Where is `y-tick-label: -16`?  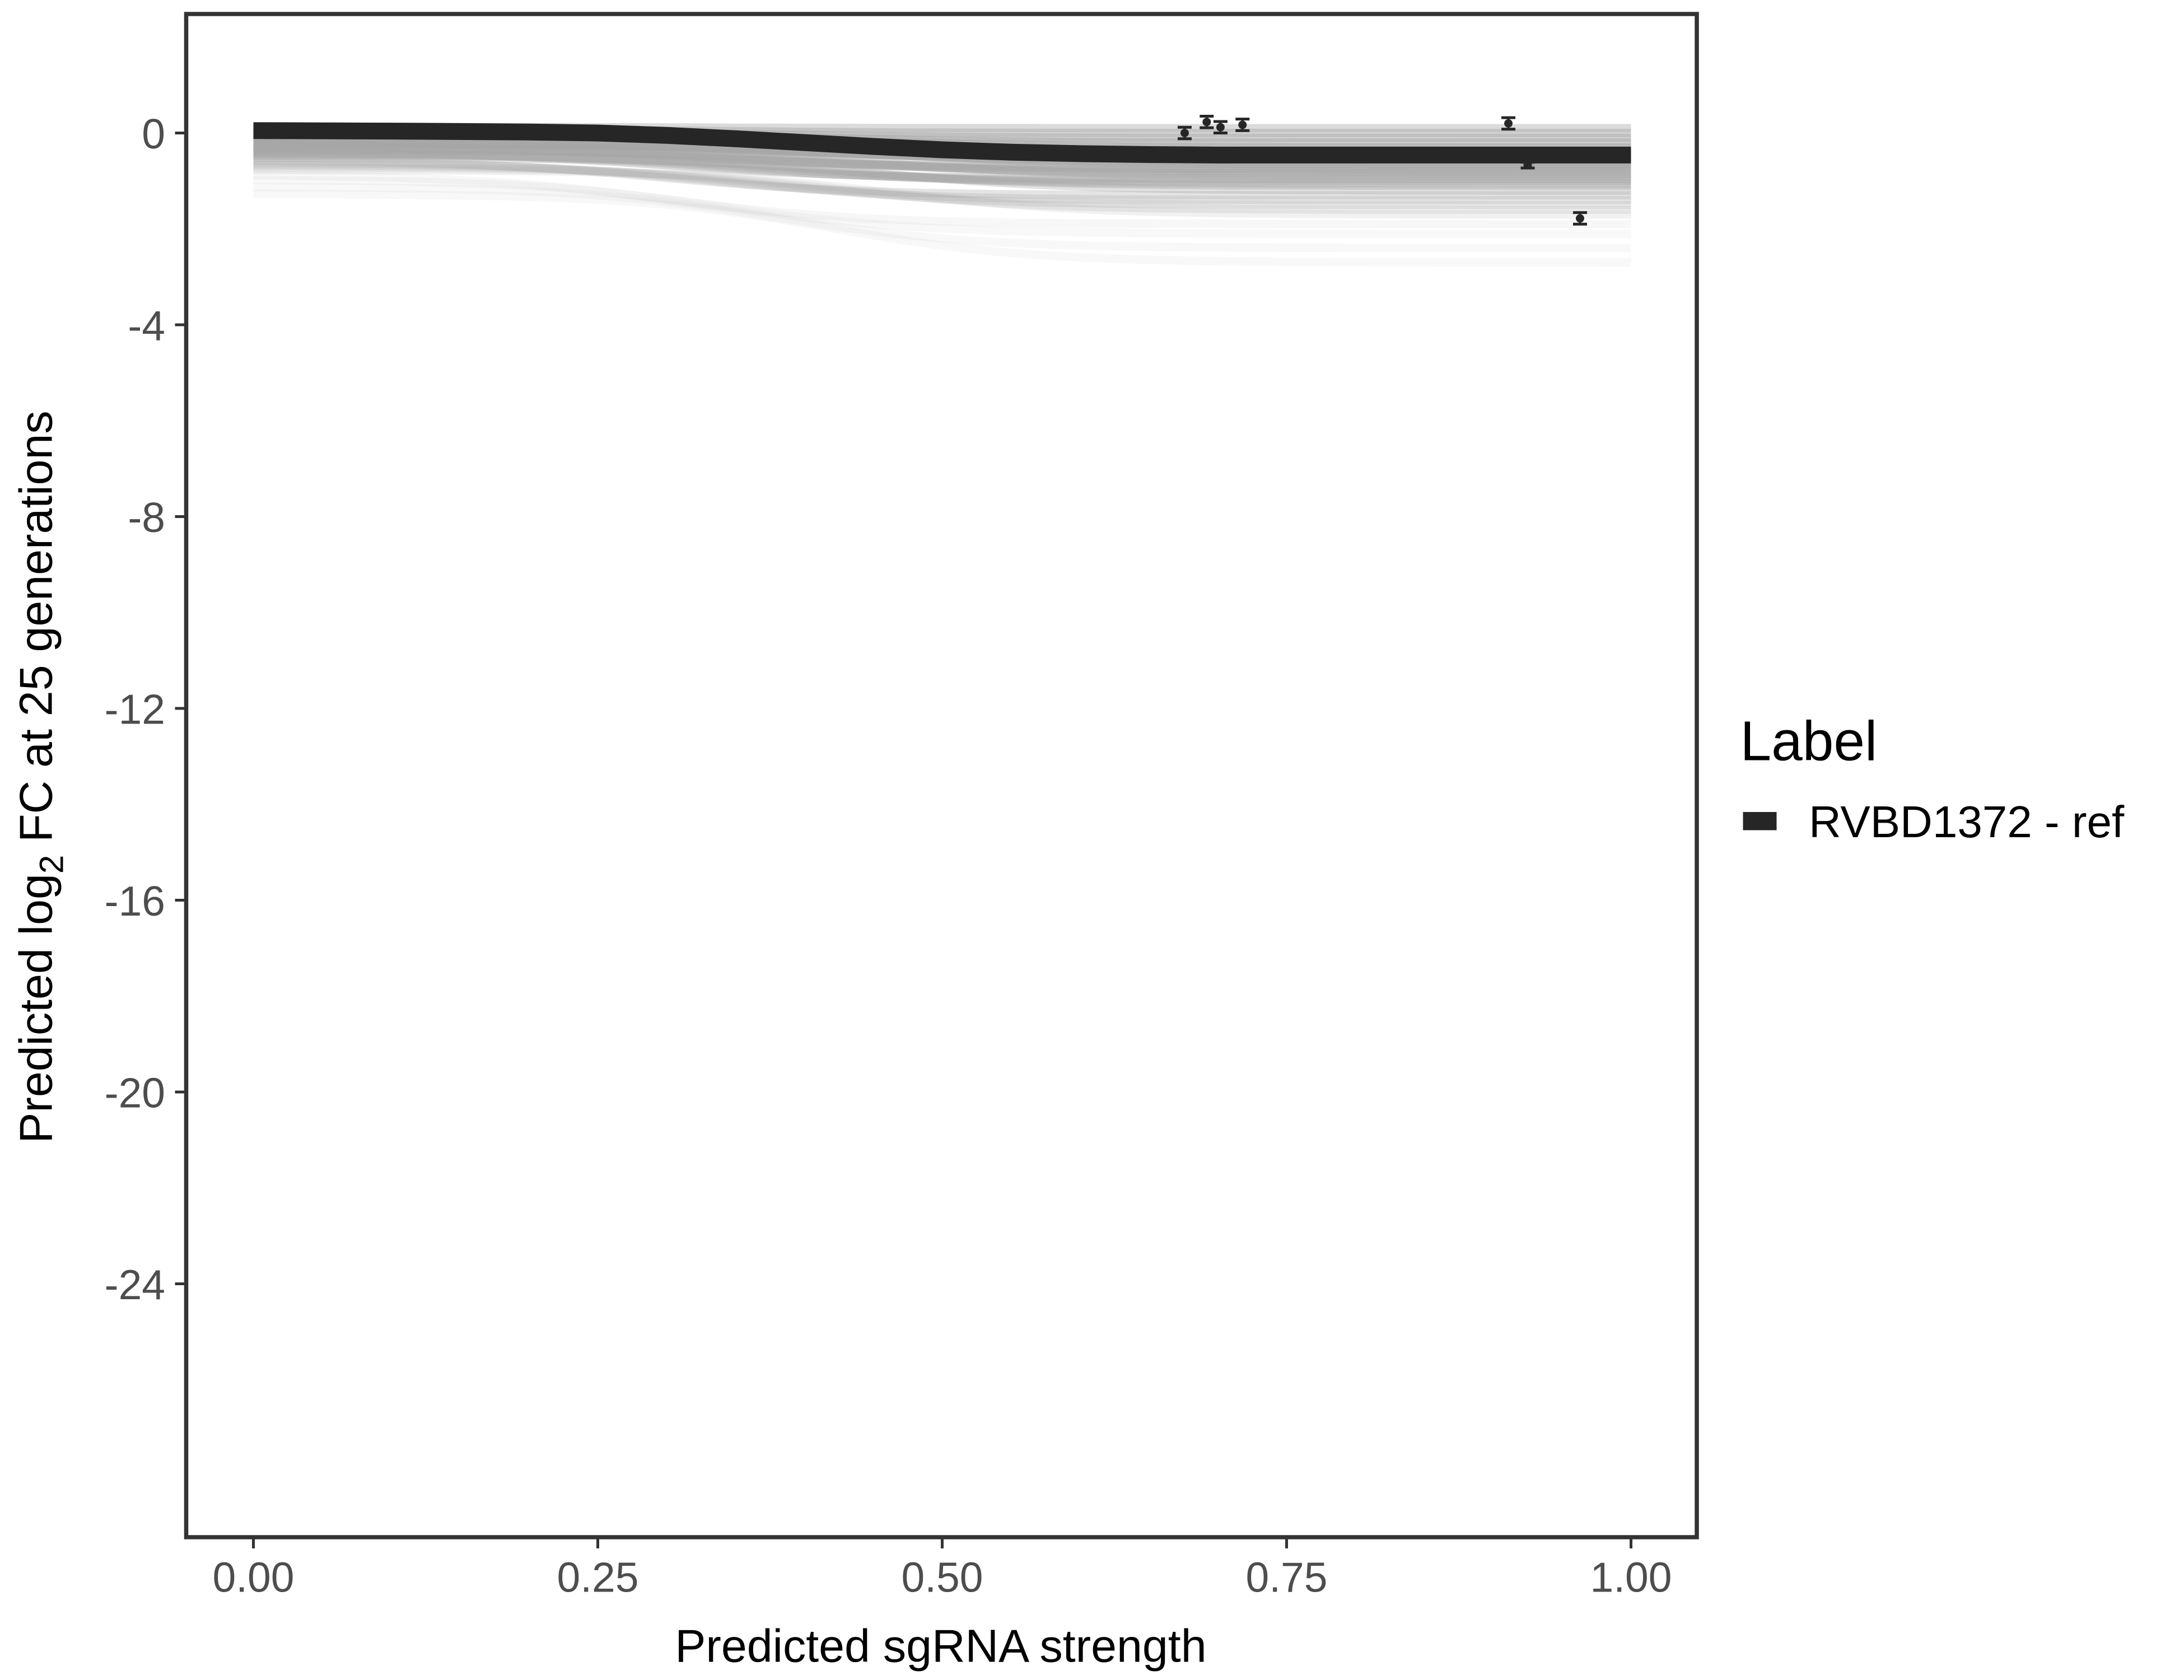 y-tick-label: -16 is located at coordinates (135, 902).